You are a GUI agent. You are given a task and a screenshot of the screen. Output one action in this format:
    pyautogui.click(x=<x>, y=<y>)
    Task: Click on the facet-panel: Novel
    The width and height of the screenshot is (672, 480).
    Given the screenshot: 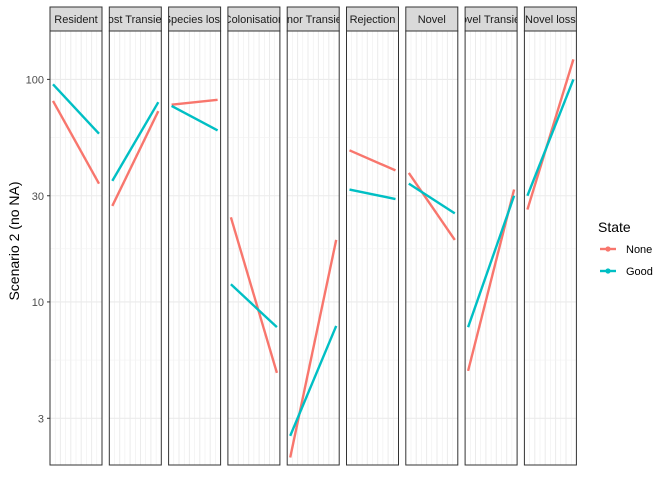 What is the action you would take?
    pyautogui.click(x=432, y=236)
    